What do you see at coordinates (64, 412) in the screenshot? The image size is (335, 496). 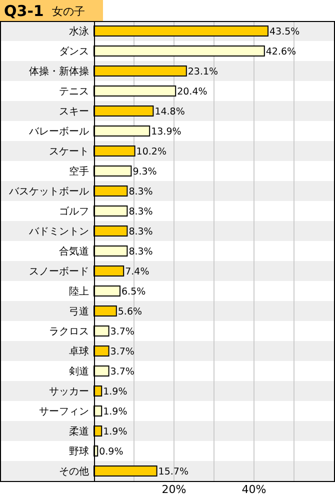 I see `y-tick-label: サーフィン` at bounding box center [64, 412].